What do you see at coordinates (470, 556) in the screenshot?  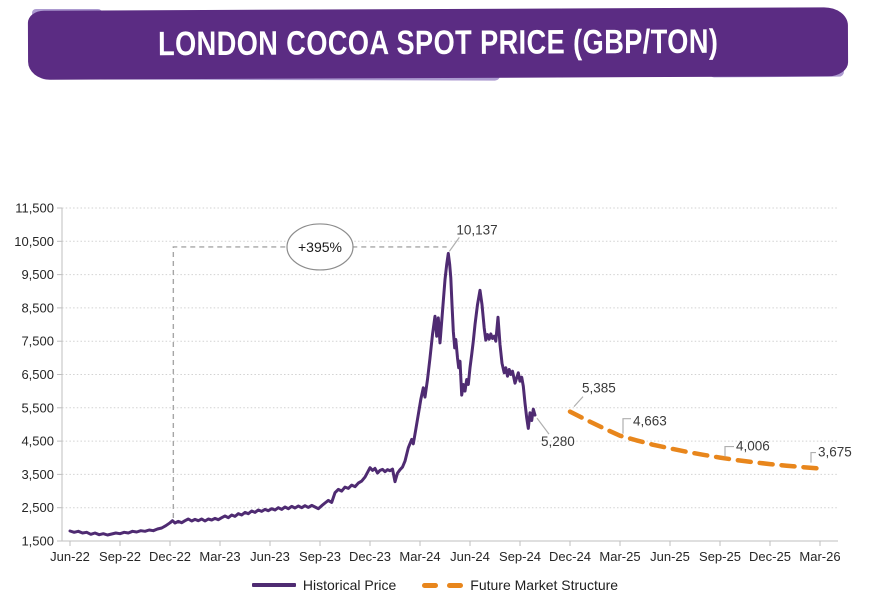 I see `x-tick-label: Jun-24` at bounding box center [470, 556].